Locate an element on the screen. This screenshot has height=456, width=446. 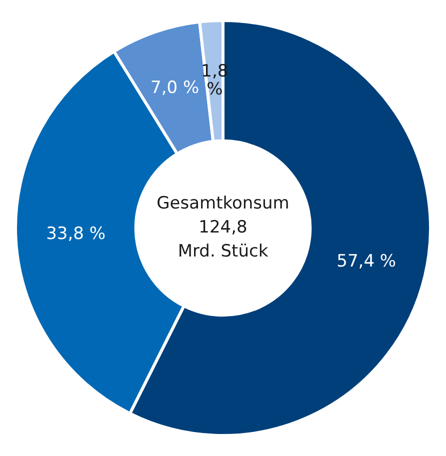
data-label: 57,4 % is located at coordinates (366, 261).